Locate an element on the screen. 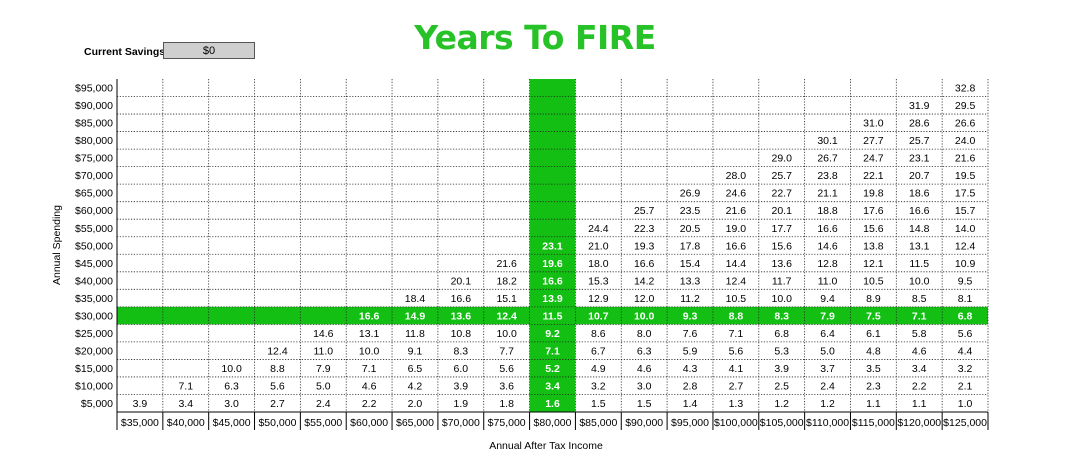 Image resolution: width=1080 pixels, height=462 pixels. cell-value: 3.4 is located at coordinates (185, 404).